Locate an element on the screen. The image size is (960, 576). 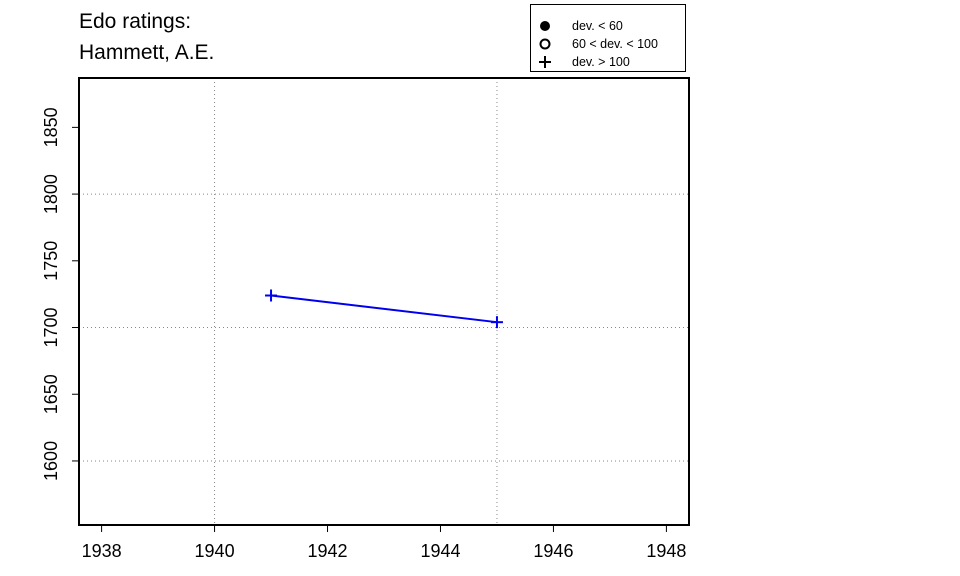
y-tick-label: 1650 is located at coordinates (51, 394).